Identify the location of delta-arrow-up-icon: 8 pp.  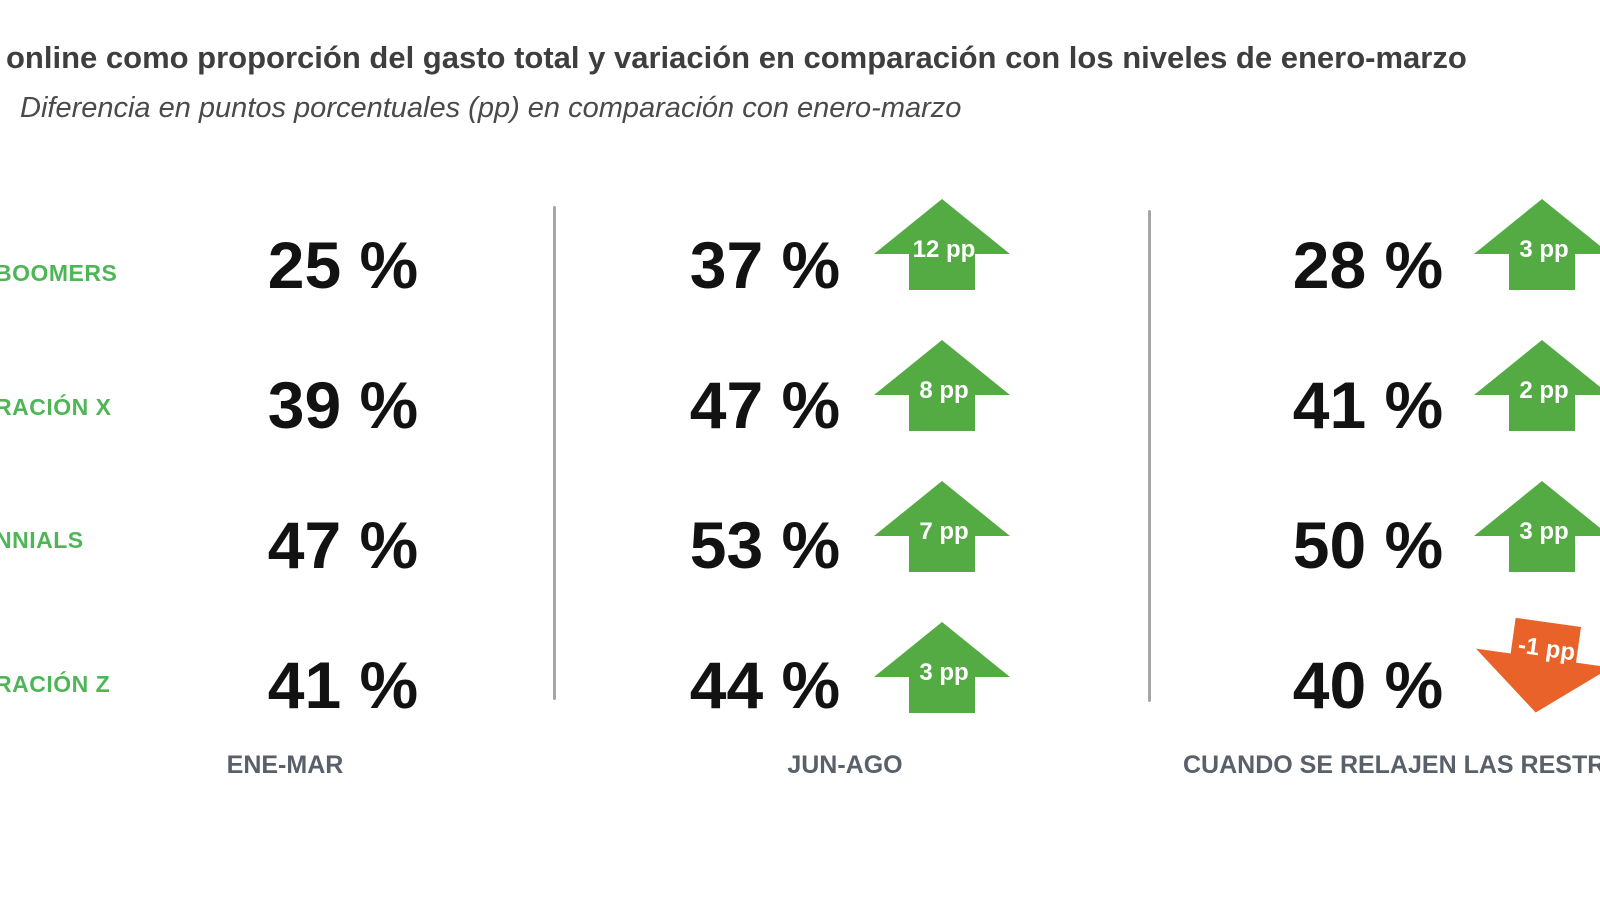
(942, 385).